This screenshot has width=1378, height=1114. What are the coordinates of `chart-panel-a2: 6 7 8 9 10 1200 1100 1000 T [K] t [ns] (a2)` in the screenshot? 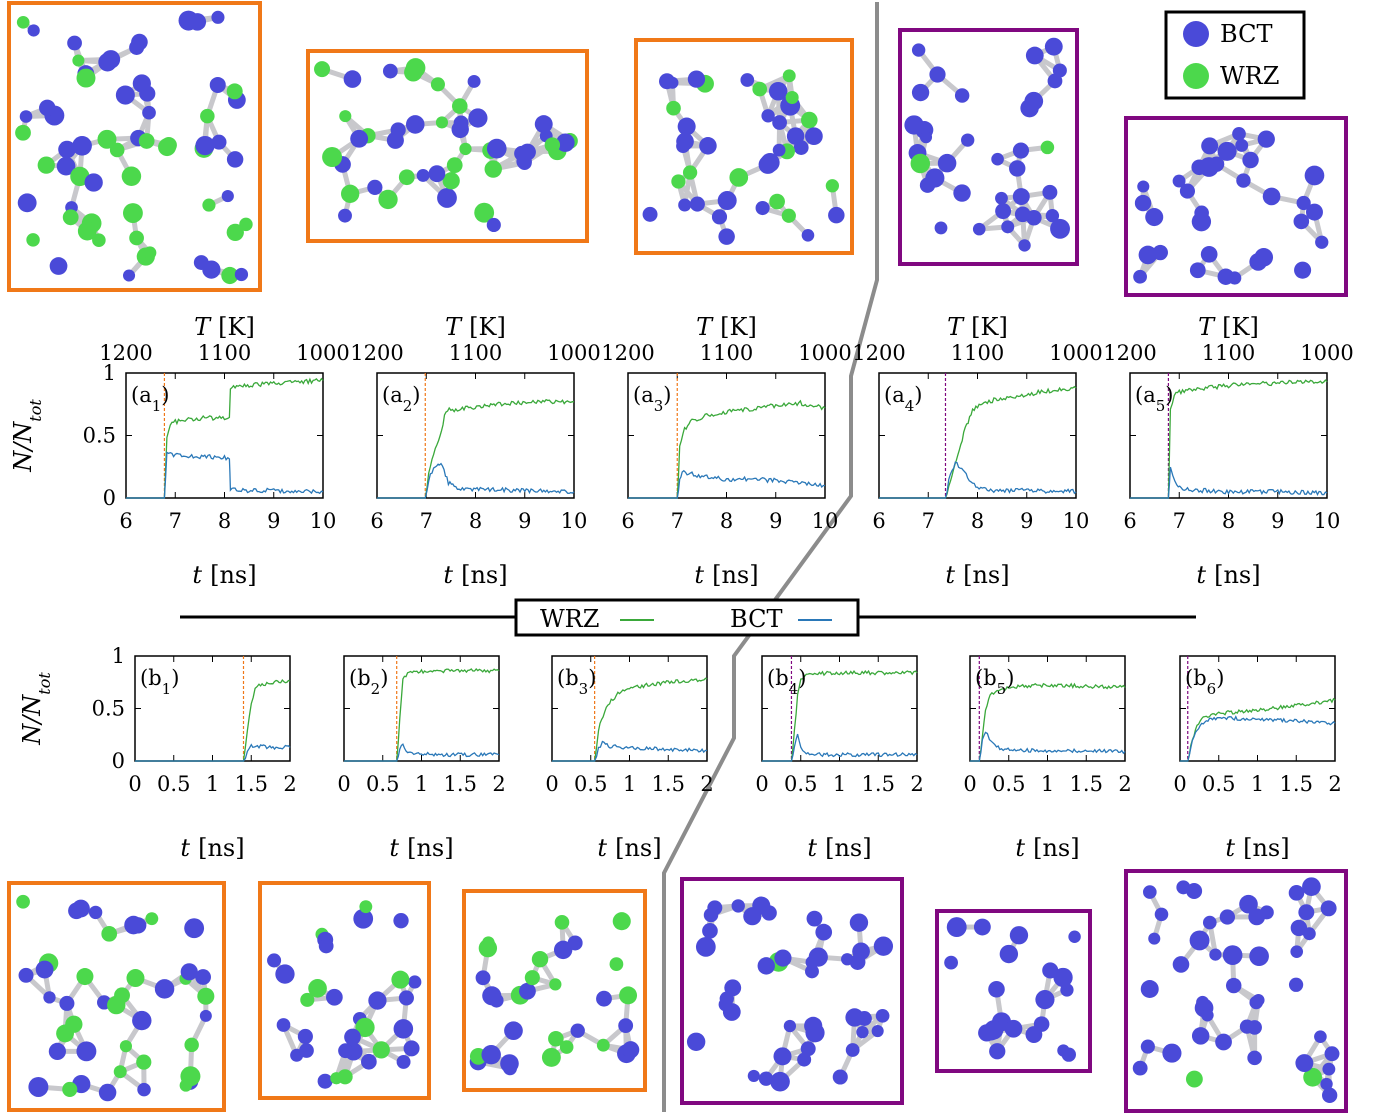 It's located at (475, 451).